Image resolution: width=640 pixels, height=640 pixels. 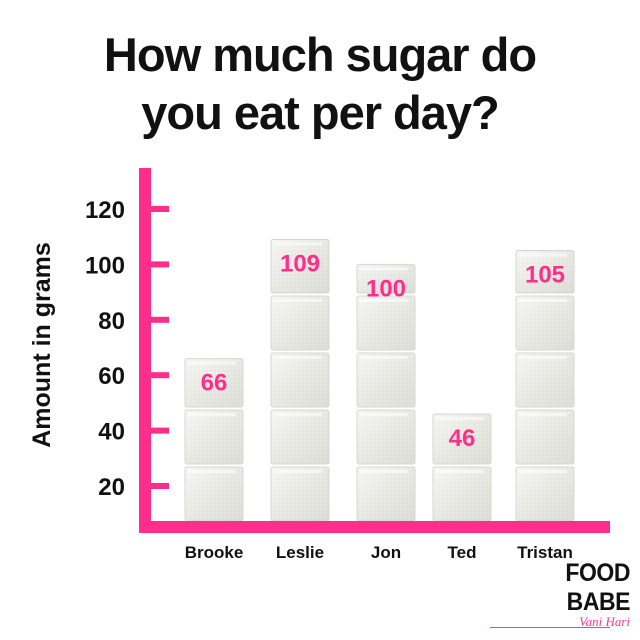 What do you see at coordinates (604, 621) in the screenshot?
I see `brand-subtitle: Vani Hari` at bounding box center [604, 621].